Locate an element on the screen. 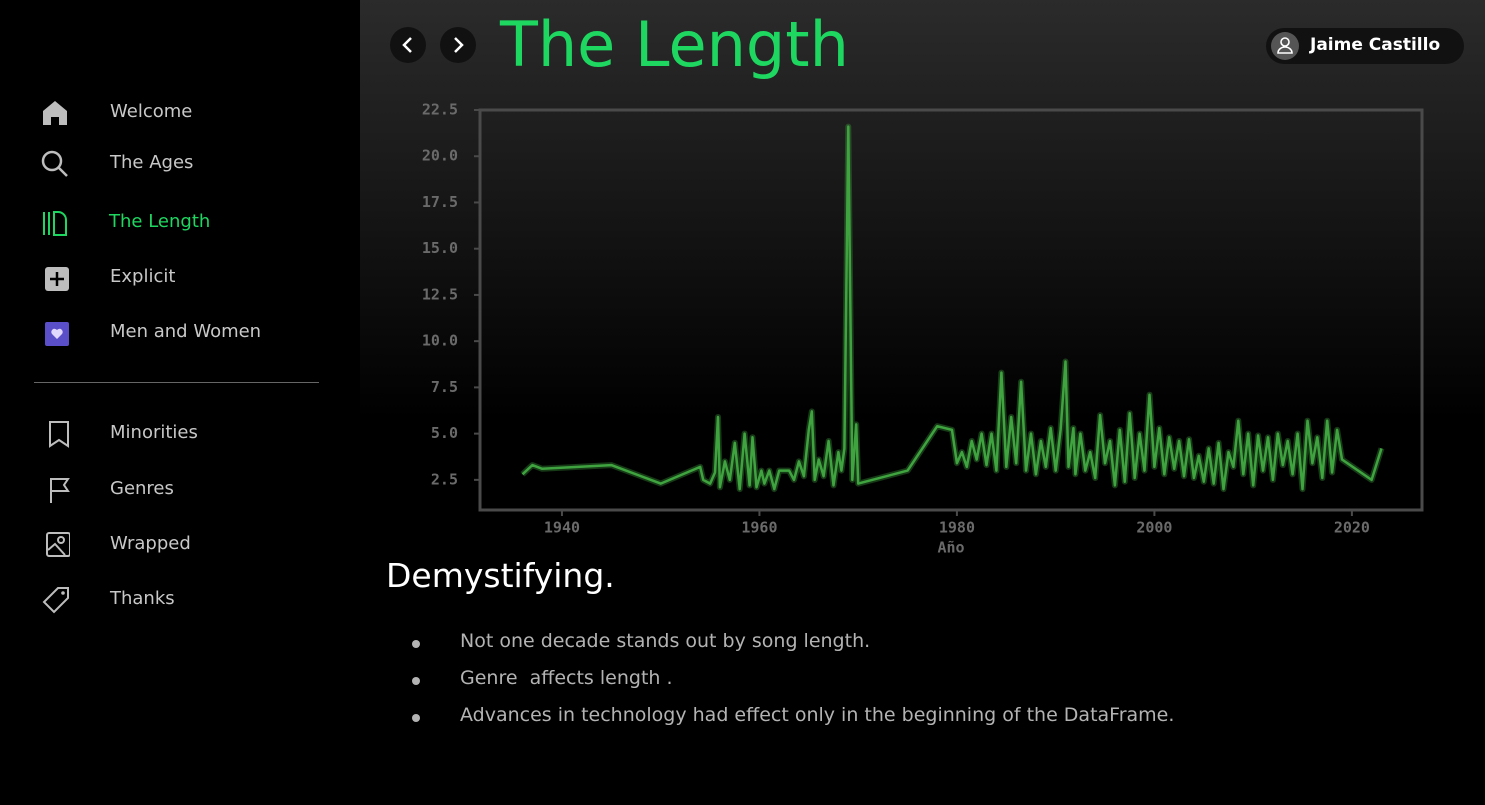 The height and width of the screenshot is (805, 1485). user-name: Jaime Castillo is located at coordinates (1375, 45).